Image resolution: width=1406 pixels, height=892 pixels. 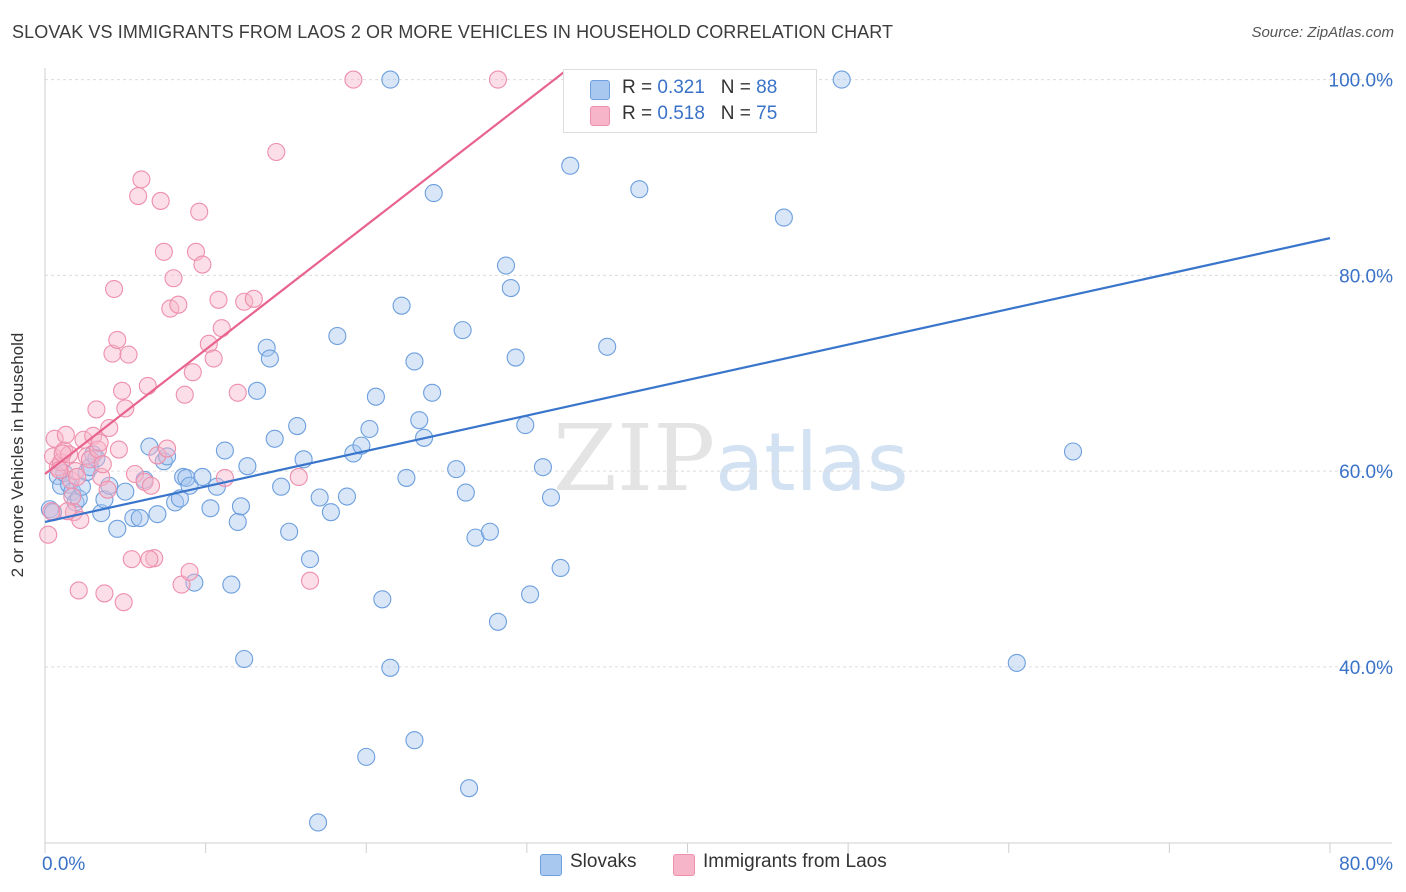 What do you see at coordinates (767, 87) in the screenshot?
I see `legend-n-value-slovaks: 88` at bounding box center [767, 87].